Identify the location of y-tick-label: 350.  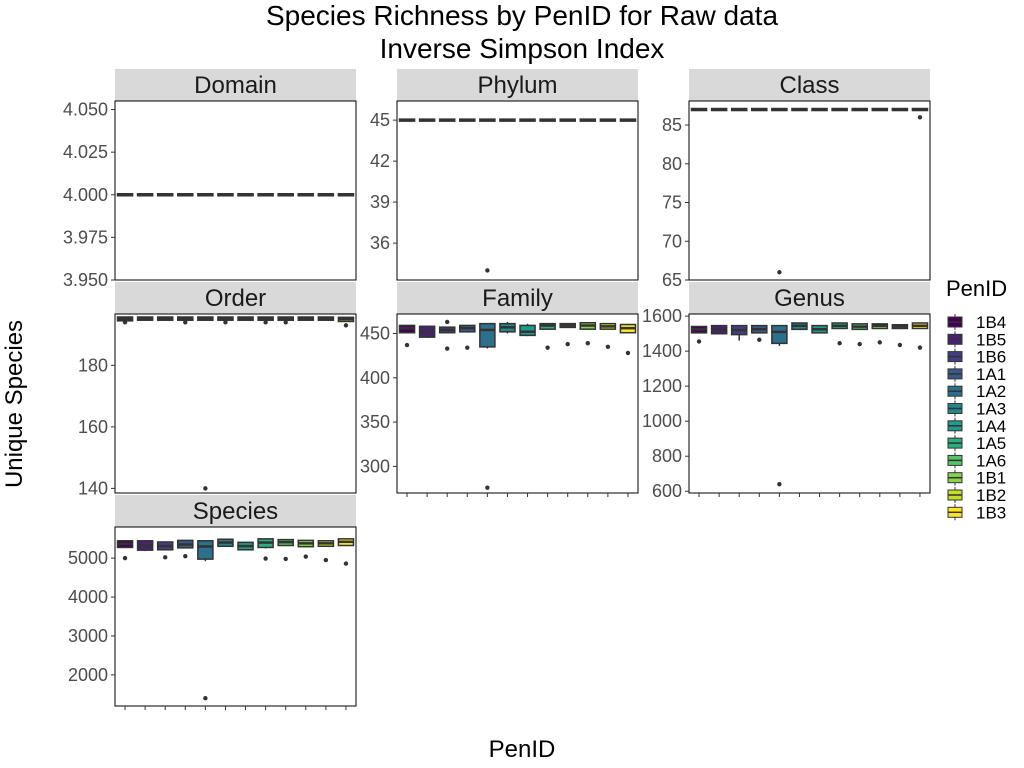
(375, 422).